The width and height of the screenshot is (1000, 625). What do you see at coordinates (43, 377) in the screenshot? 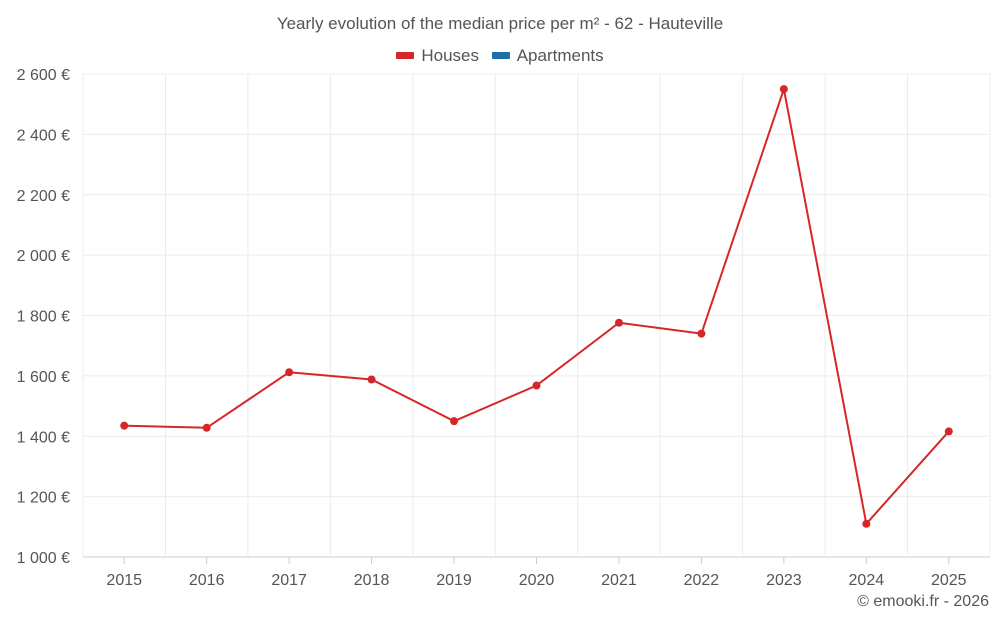
I see `y-tick-label: 1 600 €` at bounding box center [43, 377].